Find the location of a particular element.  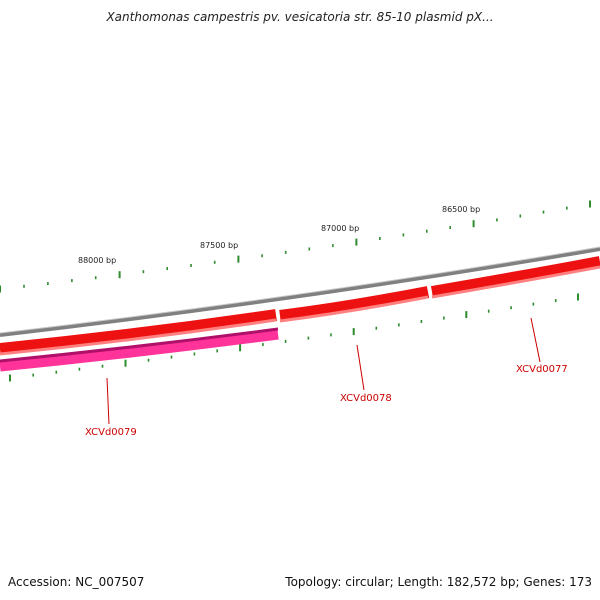

gene-feature-forward-left is located at coordinates (138, 332).